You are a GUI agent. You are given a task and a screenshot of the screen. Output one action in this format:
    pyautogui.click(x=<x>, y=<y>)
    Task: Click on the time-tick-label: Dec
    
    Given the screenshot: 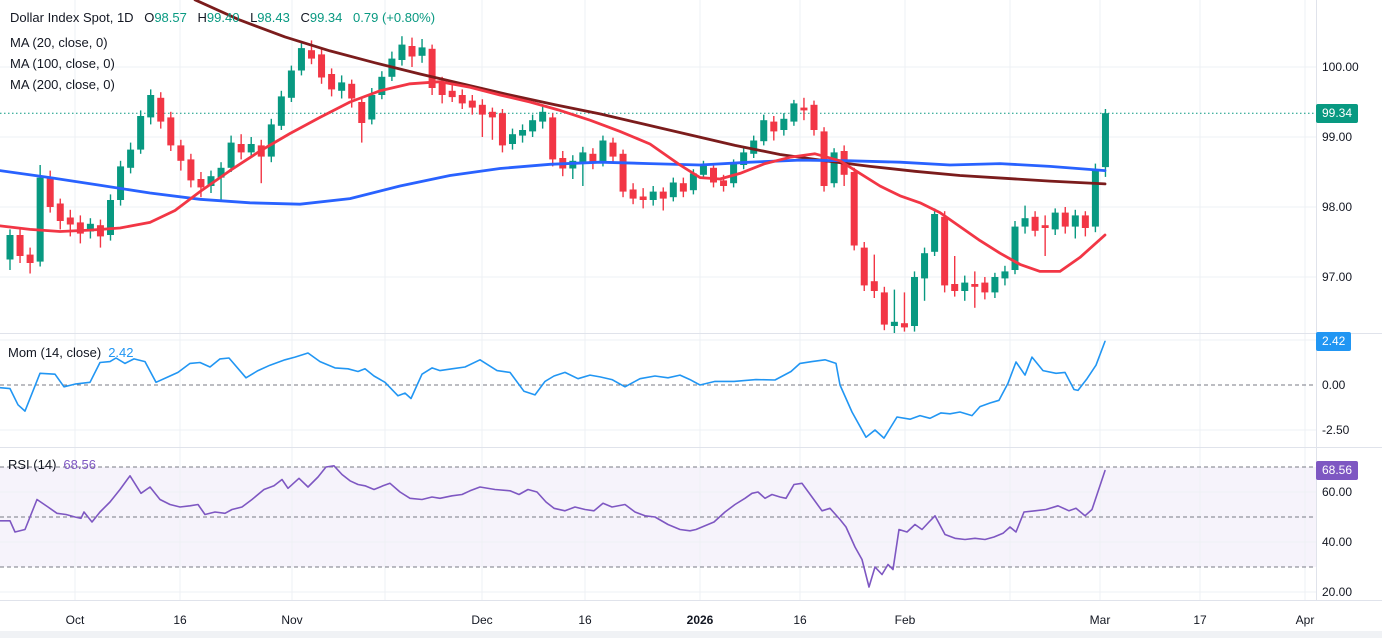 What is the action you would take?
    pyautogui.click(x=482, y=620)
    